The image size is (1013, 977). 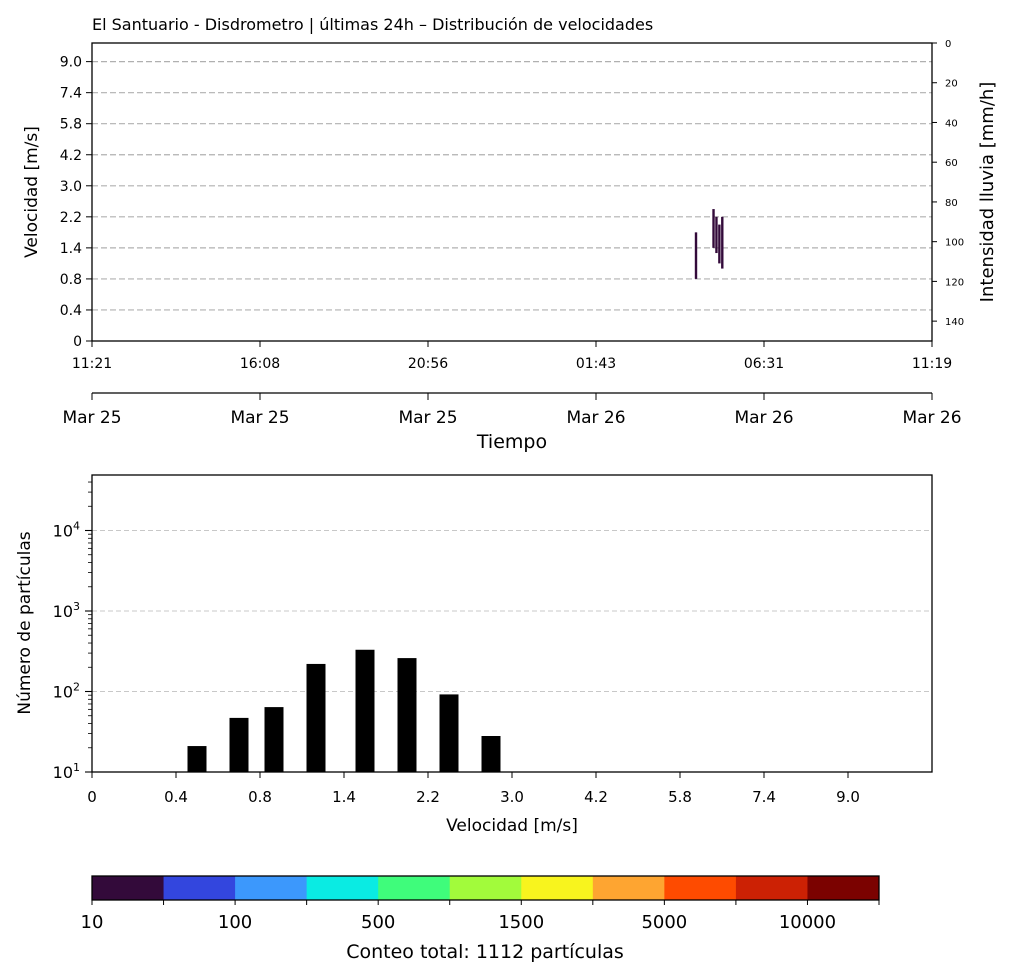 What do you see at coordinates (848, 797) in the screenshot?
I see `histogram-x-tick-label: 9.0` at bounding box center [848, 797].